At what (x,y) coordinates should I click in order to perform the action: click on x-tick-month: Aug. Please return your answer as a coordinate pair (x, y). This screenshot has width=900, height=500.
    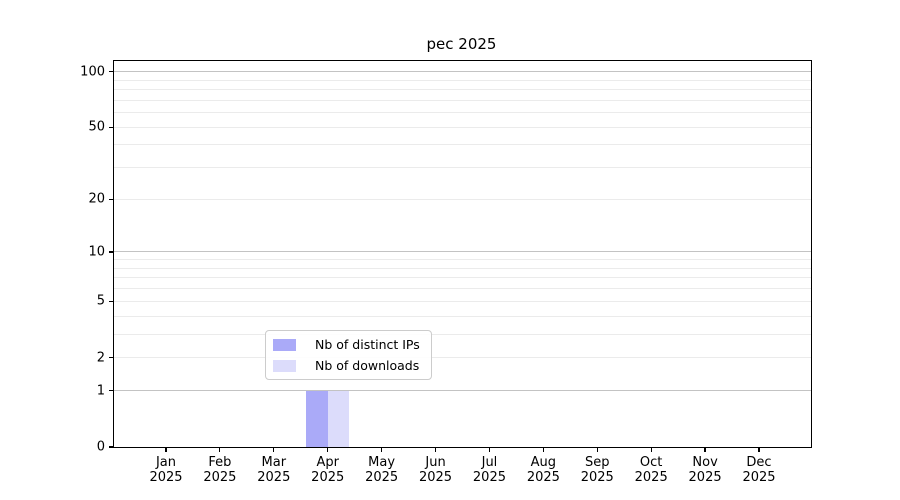
    Looking at the image, I should click on (543, 462).